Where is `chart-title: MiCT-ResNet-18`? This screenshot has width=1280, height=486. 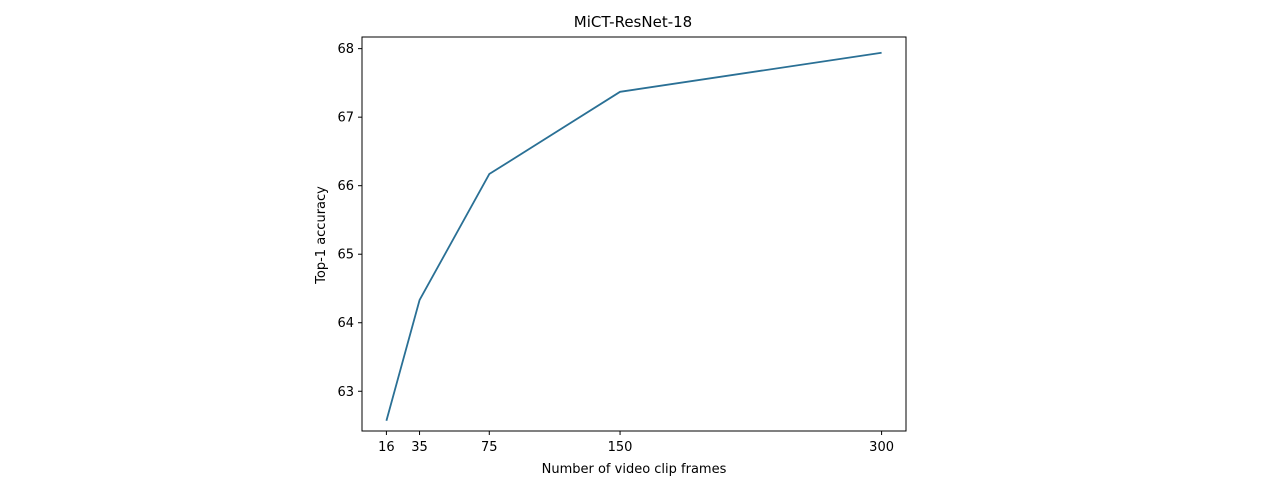
chart-title: MiCT-ResNet-18 is located at coordinates (633, 22).